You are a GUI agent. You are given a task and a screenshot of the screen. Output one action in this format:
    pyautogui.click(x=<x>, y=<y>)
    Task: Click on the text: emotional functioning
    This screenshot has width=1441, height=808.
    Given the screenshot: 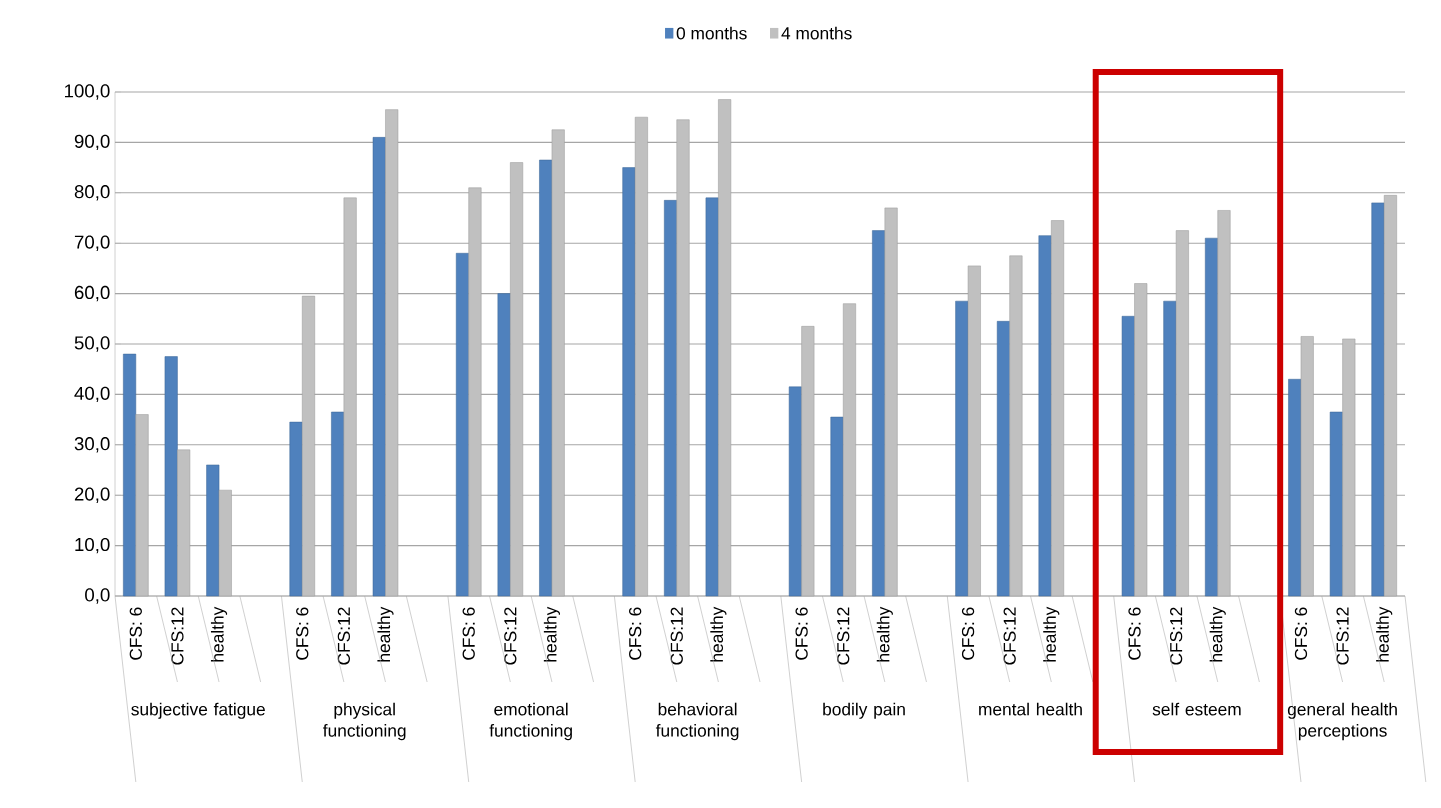 What is the action you would take?
    pyautogui.click(x=530, y=721)
    